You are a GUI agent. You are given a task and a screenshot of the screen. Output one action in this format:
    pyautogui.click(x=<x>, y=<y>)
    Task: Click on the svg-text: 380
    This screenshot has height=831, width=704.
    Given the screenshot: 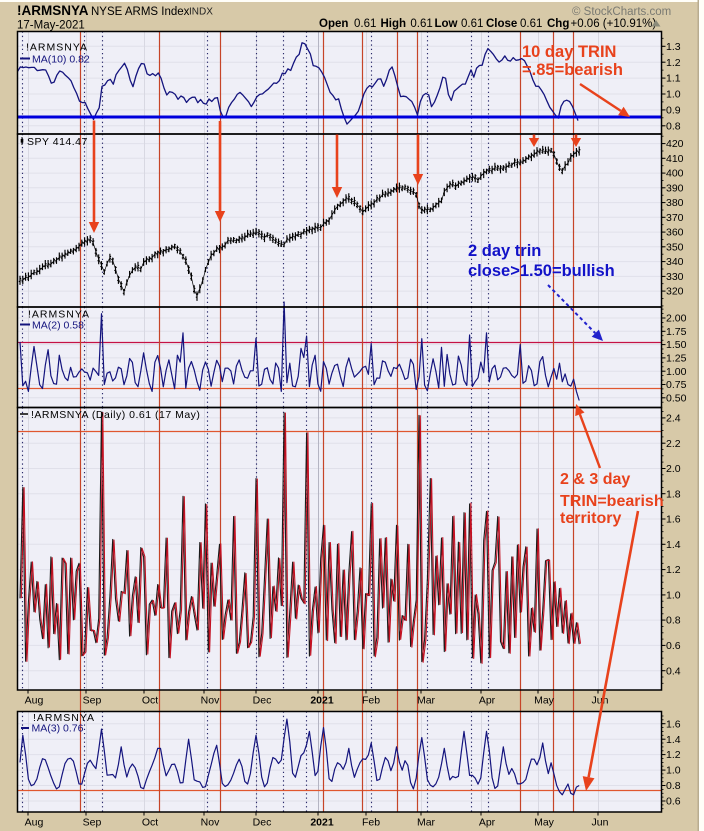 What is the action you would take?
    pyautogui.click(x=675, y=203)
    